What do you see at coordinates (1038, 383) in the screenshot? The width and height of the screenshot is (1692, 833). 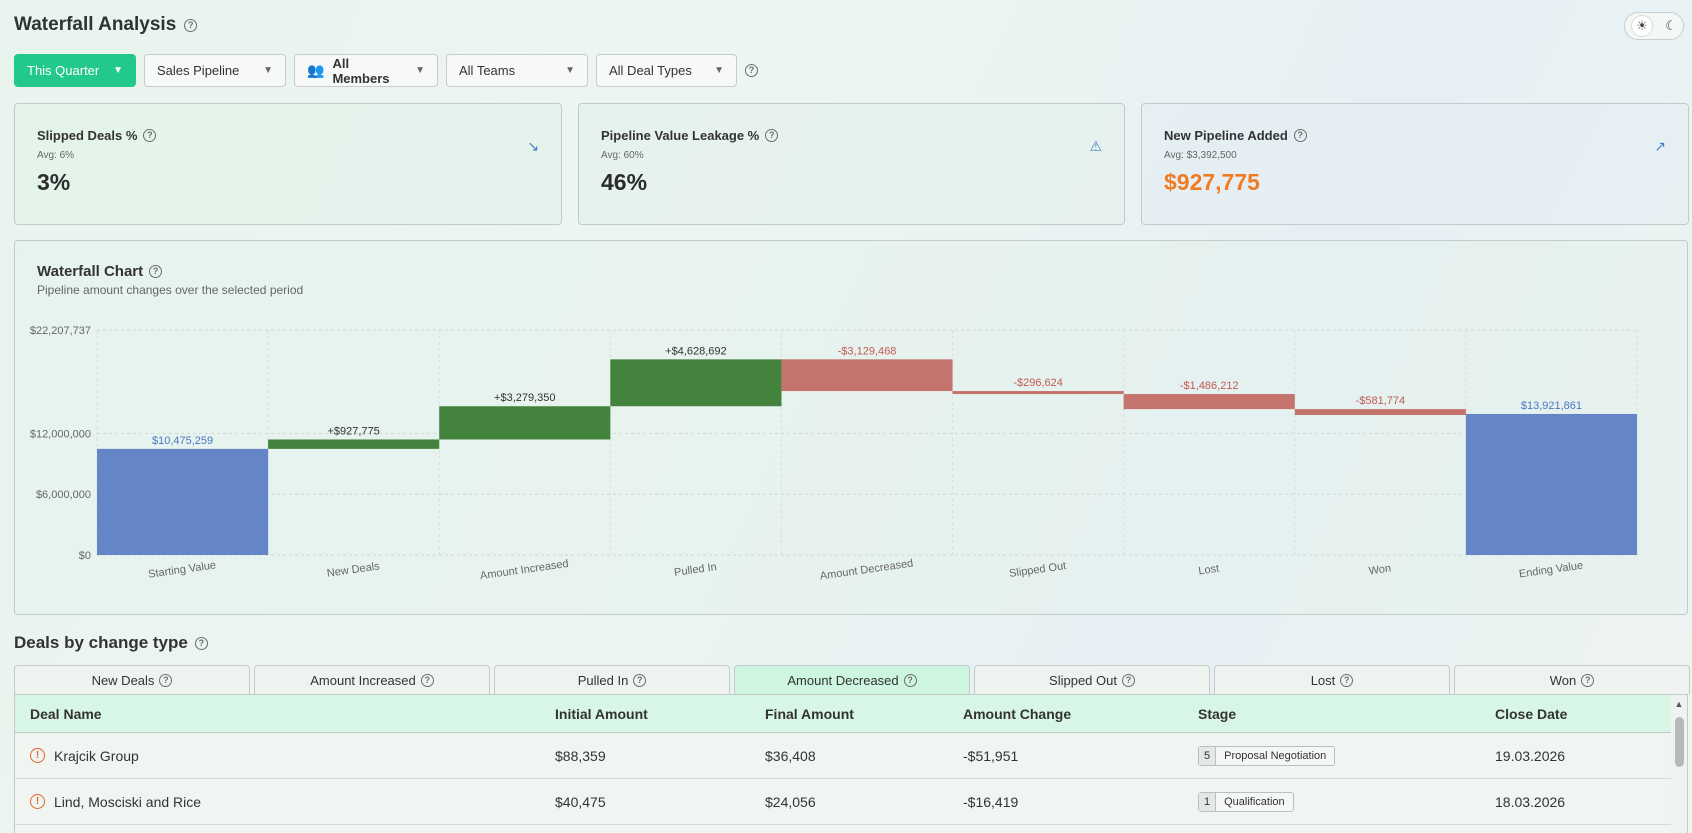 I see `data-label: -$296,624` at bounding box center [1038, 383].